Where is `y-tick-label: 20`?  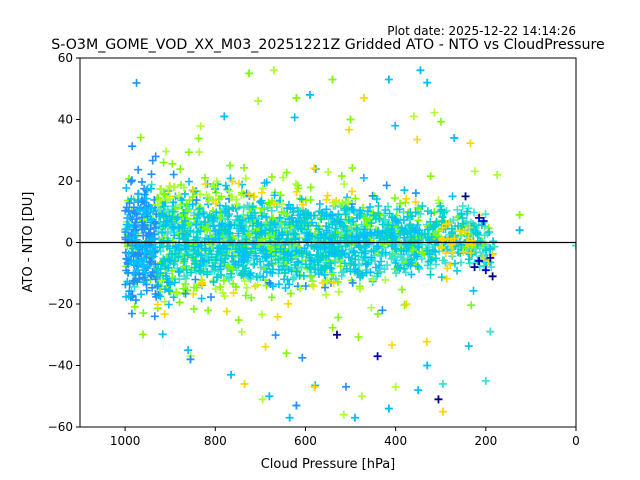 y-tick-label: 20 is located at coordinates (65, 181).